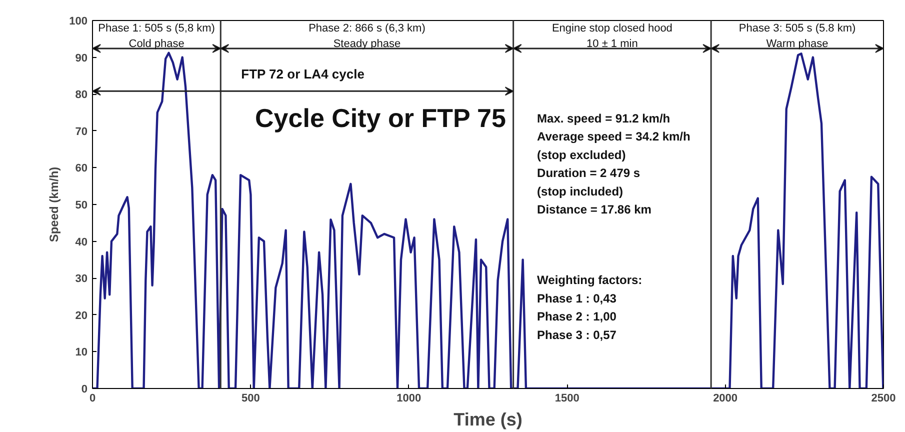 This screenshot has width=905, height=432. I want to click on x-axis-title: Time (s), so click(488, 420).